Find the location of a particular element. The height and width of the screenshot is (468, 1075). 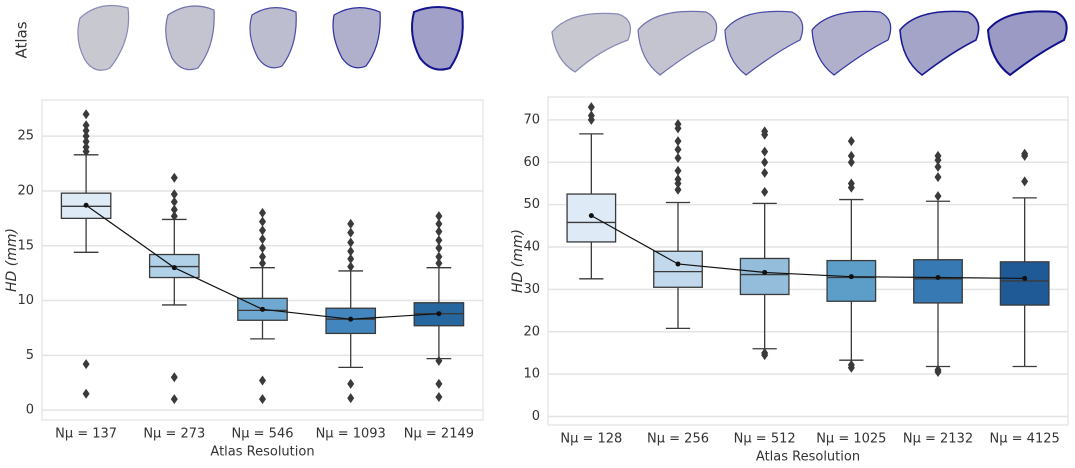

x-tick-label: Nμ = 2149 is located at coordinates (439, 434).